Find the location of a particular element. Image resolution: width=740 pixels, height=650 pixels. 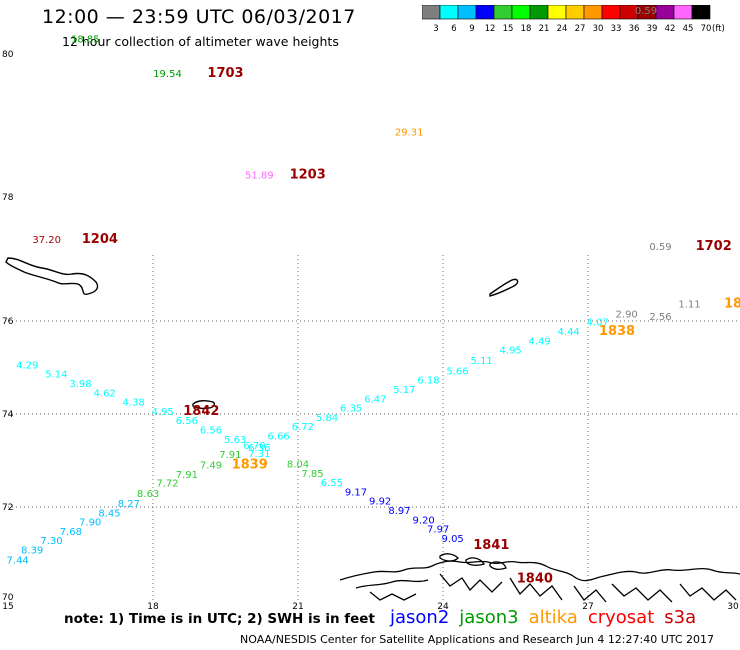

lat-tick-label: 78 is located at coordinates (8, 198).